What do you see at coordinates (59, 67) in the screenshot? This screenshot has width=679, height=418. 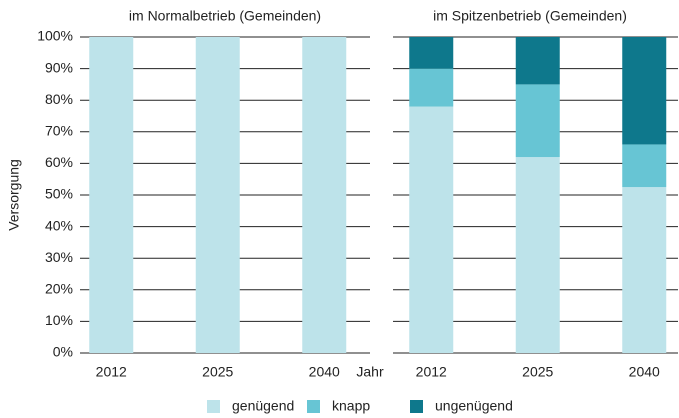 I see `y-tick-label: 90%` at bounding box center [59, 67].